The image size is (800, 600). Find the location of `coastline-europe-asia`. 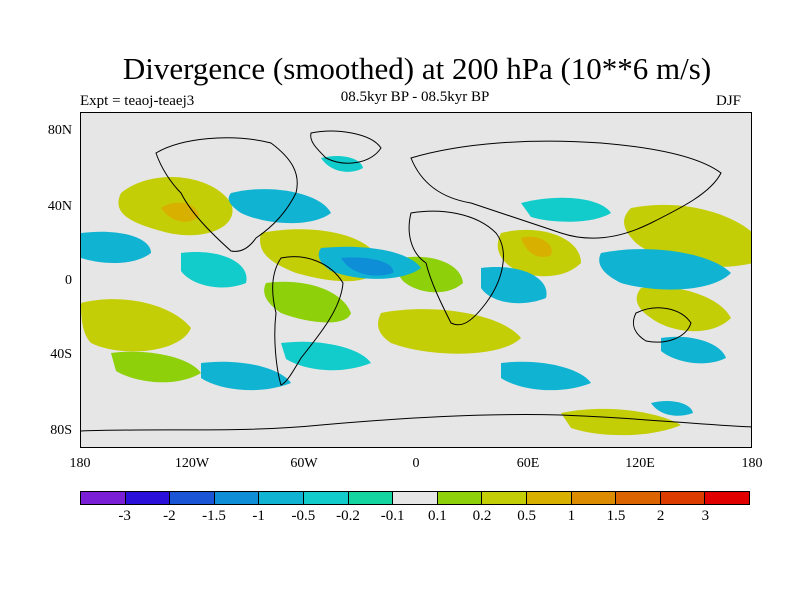

coastline-europe-asia is located at coordinates (566, 189).